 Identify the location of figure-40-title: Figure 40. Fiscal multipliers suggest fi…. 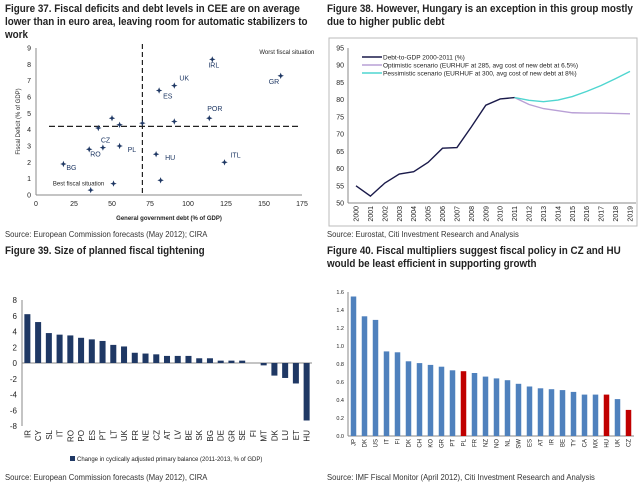
(474, 257).